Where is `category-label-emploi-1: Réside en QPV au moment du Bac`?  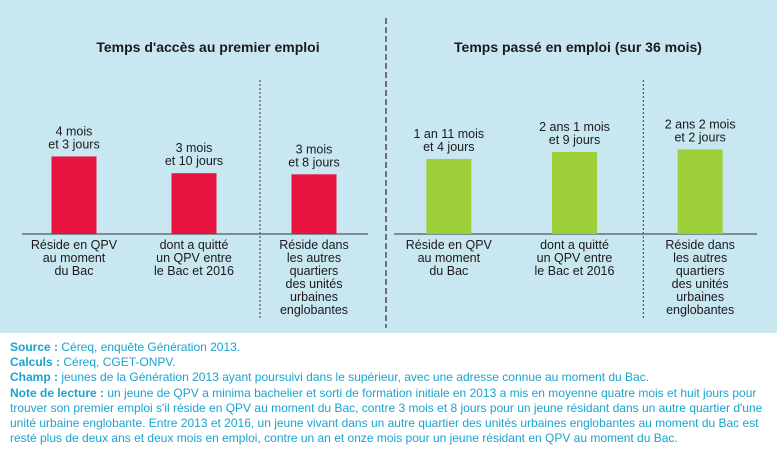 category-label-emploi-1: Réside en QPV au moment du Bac is located at coordinates (449, 258).